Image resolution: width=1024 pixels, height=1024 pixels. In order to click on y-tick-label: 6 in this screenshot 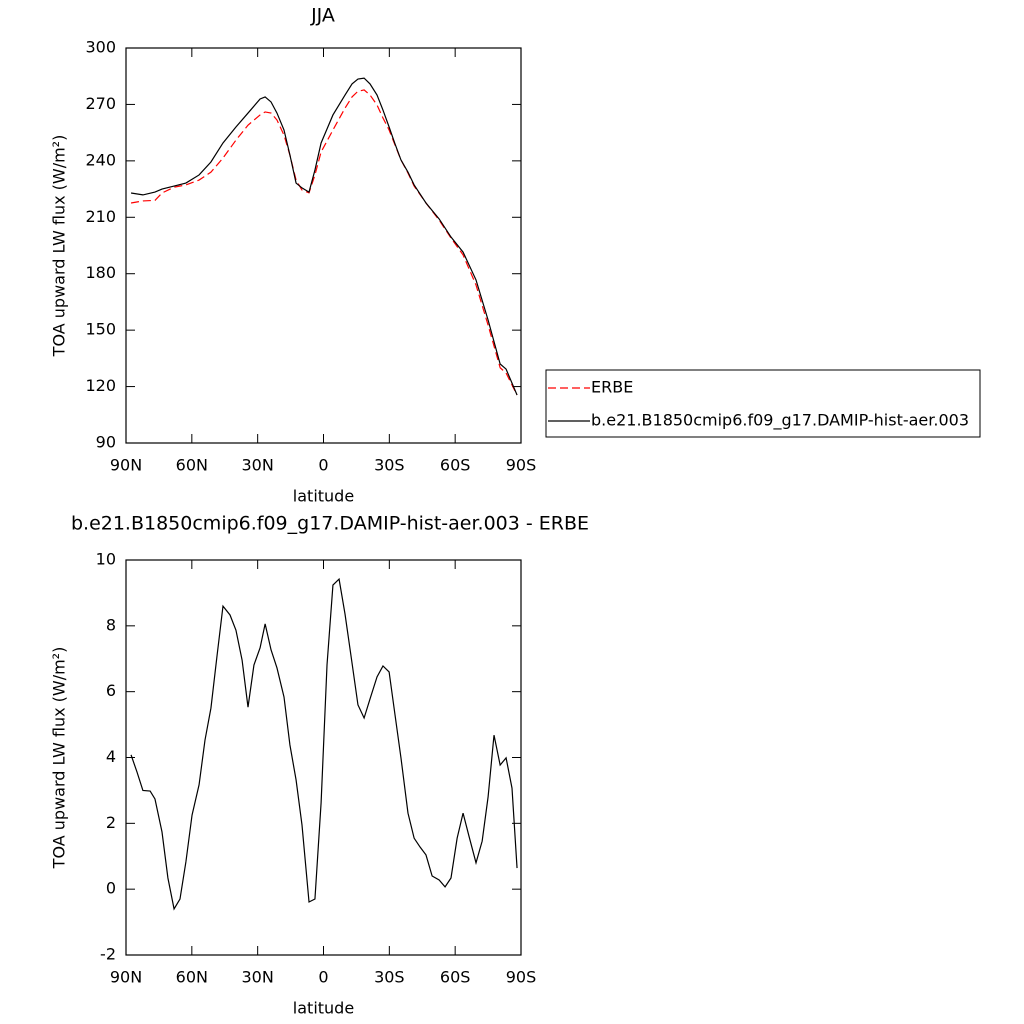, I will do `click(111, 690)`.